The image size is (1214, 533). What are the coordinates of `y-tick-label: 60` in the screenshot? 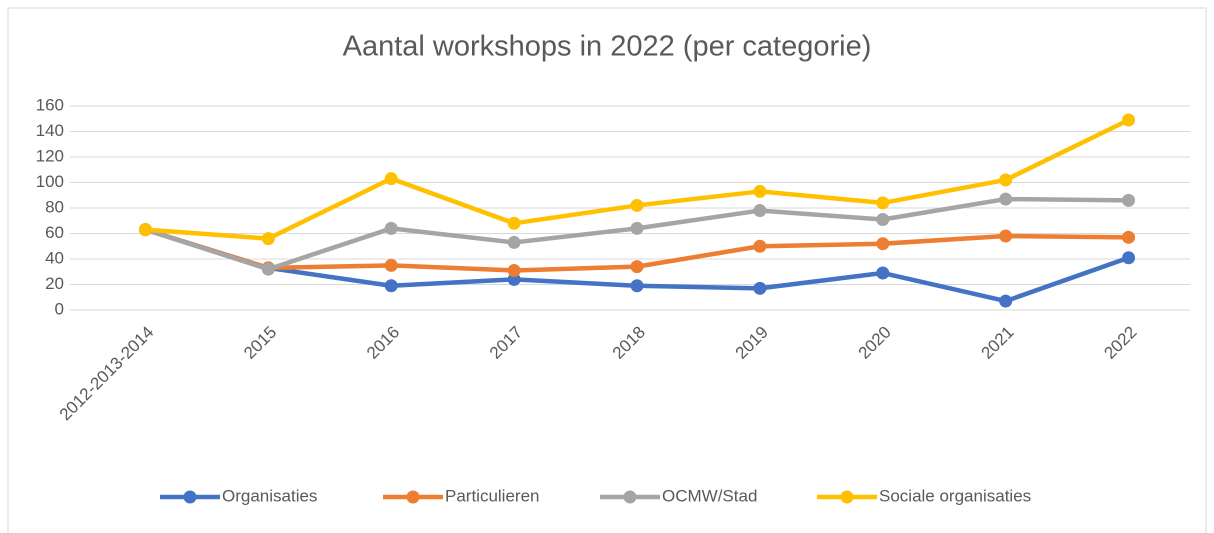 It's located at (54, 232).